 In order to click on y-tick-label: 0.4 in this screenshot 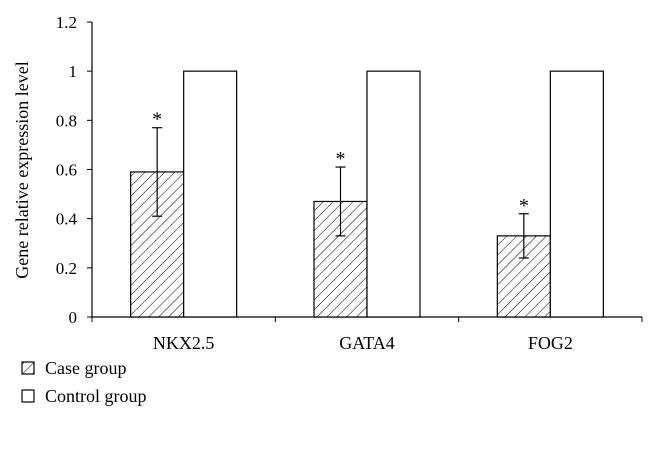, I will do `click(67, 219)`.